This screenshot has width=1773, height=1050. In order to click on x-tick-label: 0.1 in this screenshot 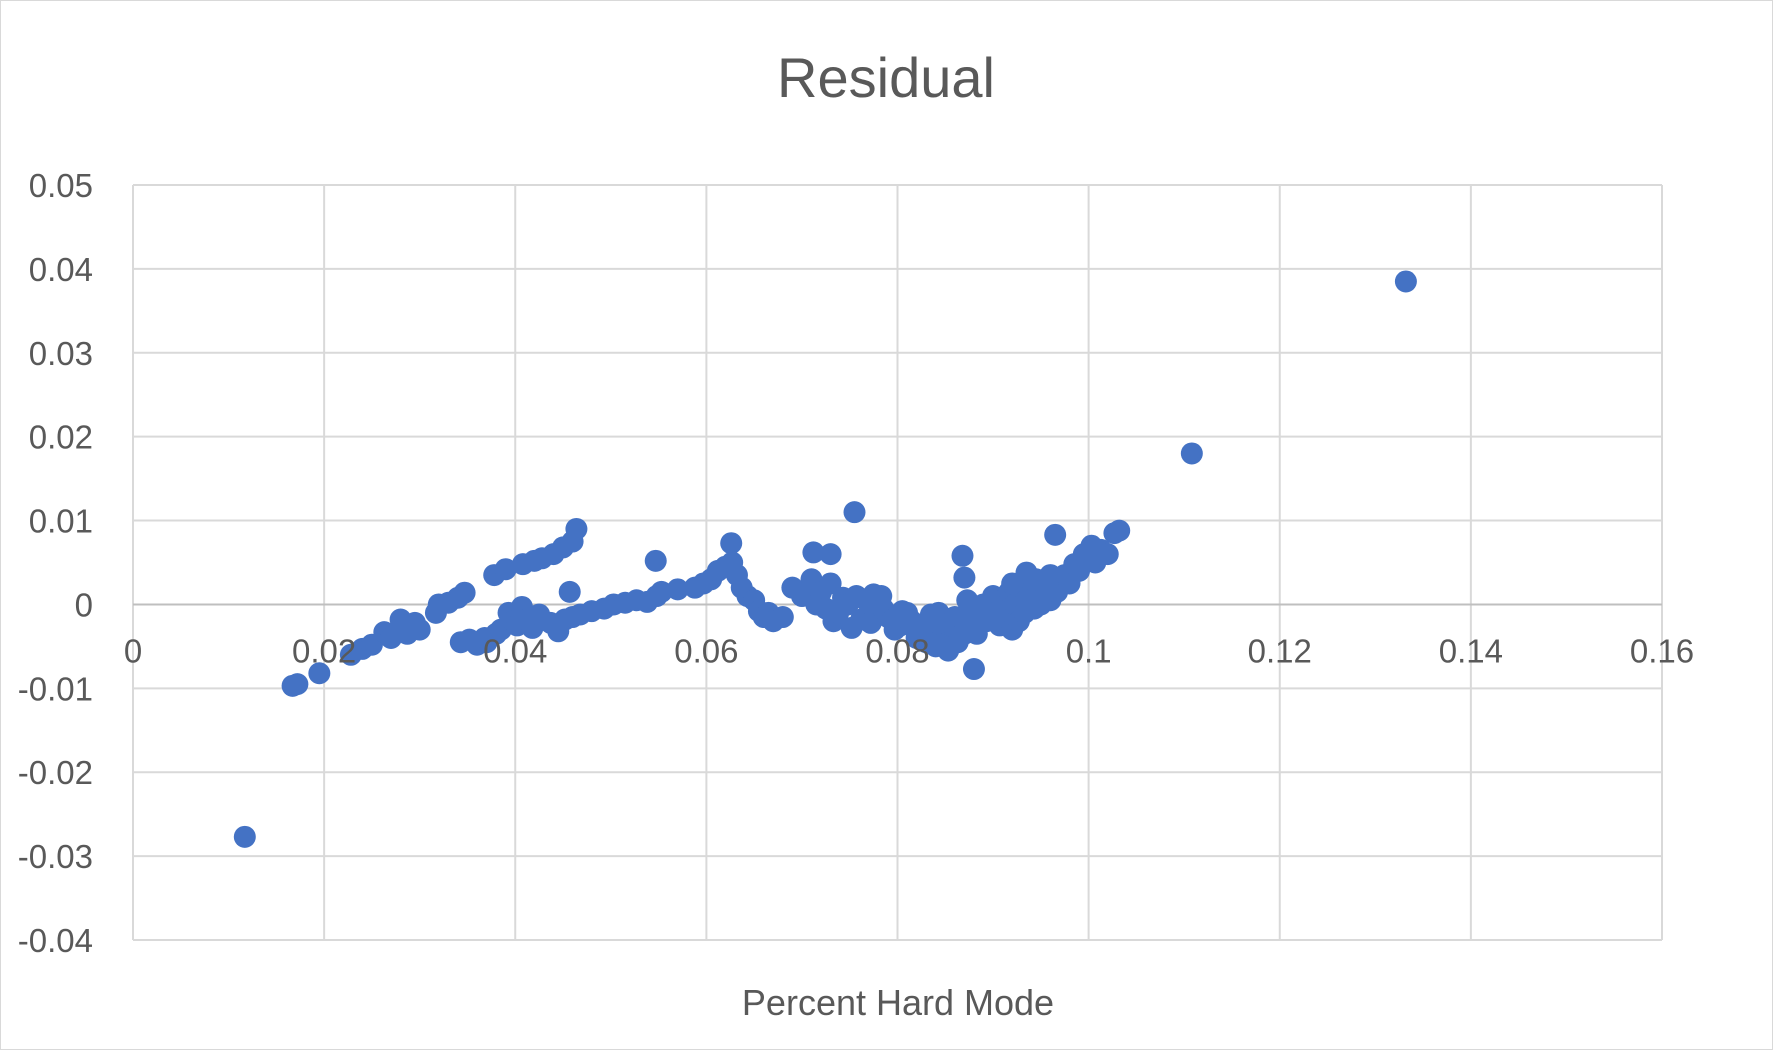, I will do `click(1089, 650)`.